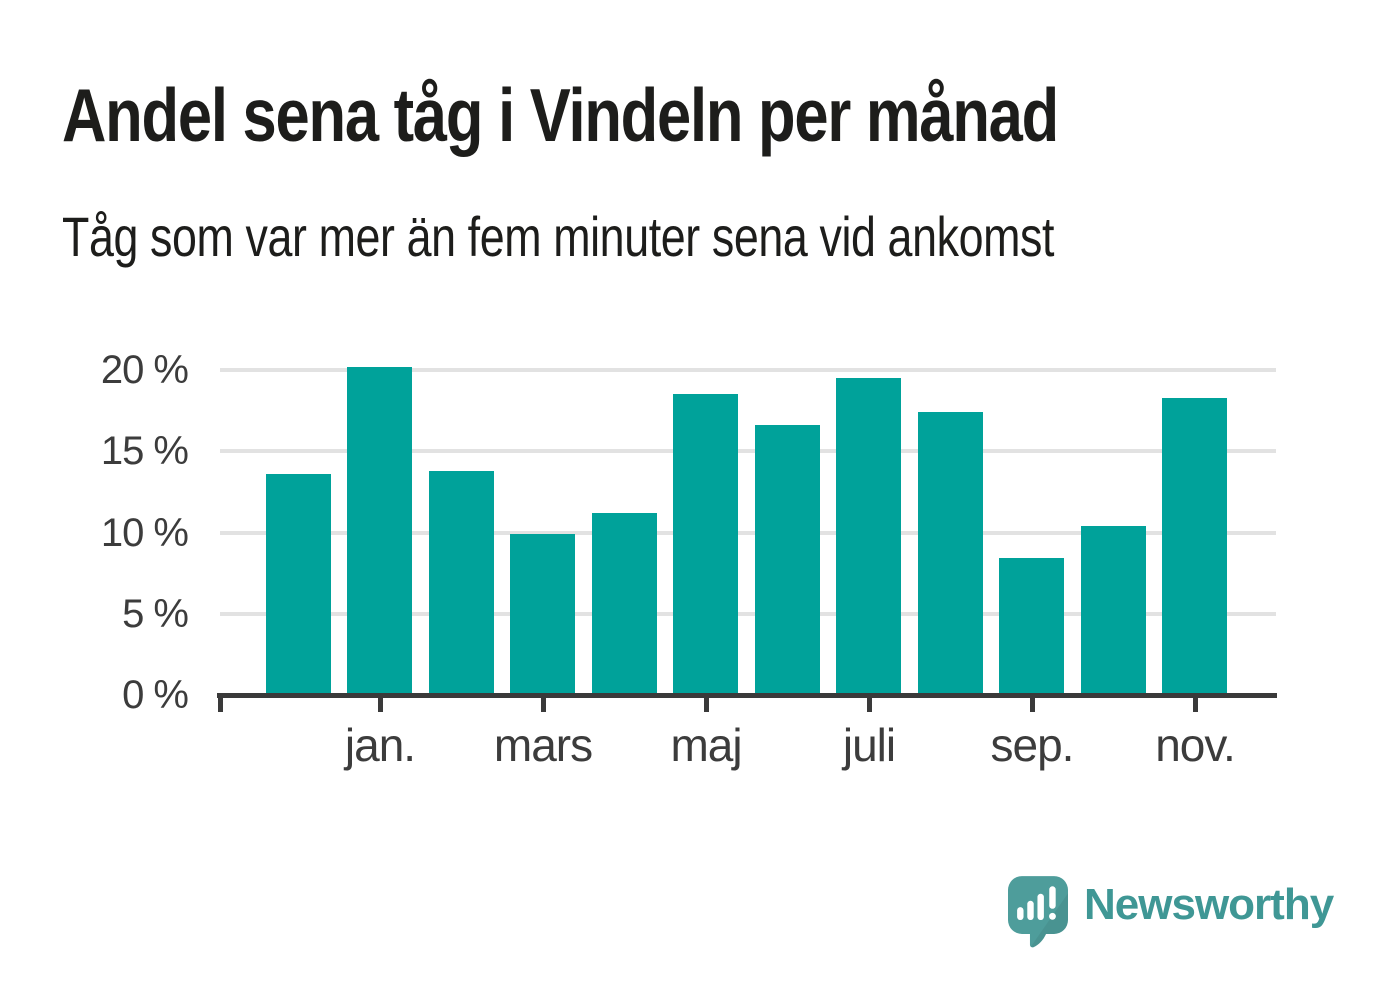 Image resolution: width=1382 pixels, height=999 pixels. What do you see at coordinates (868, 536) in the screenshot?
I see `bar-juli` at bounding box center [868, 536].